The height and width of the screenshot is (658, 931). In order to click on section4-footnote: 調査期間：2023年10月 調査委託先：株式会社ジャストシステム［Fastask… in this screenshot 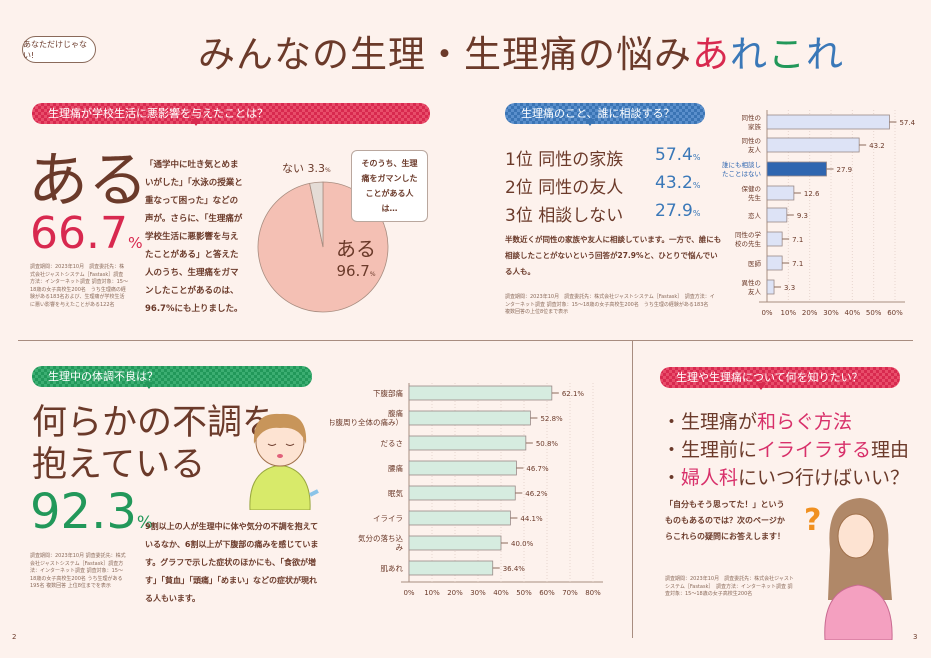, I will do `click(729, 586)`.